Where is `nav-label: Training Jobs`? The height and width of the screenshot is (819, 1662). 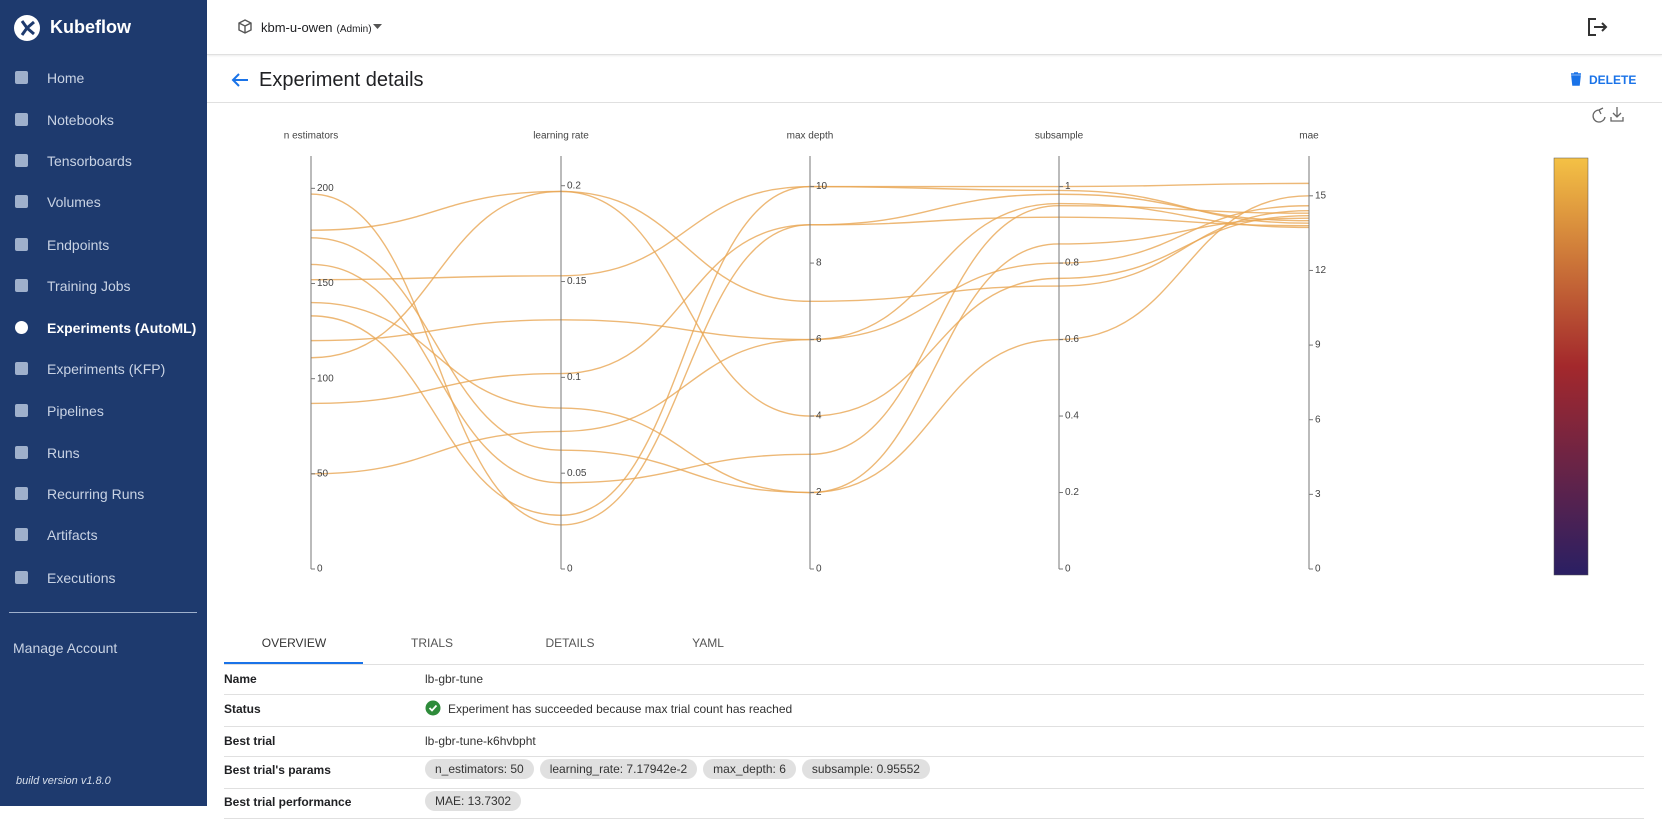 nav-label: Training Jobs is located at coordinates (89, 286).